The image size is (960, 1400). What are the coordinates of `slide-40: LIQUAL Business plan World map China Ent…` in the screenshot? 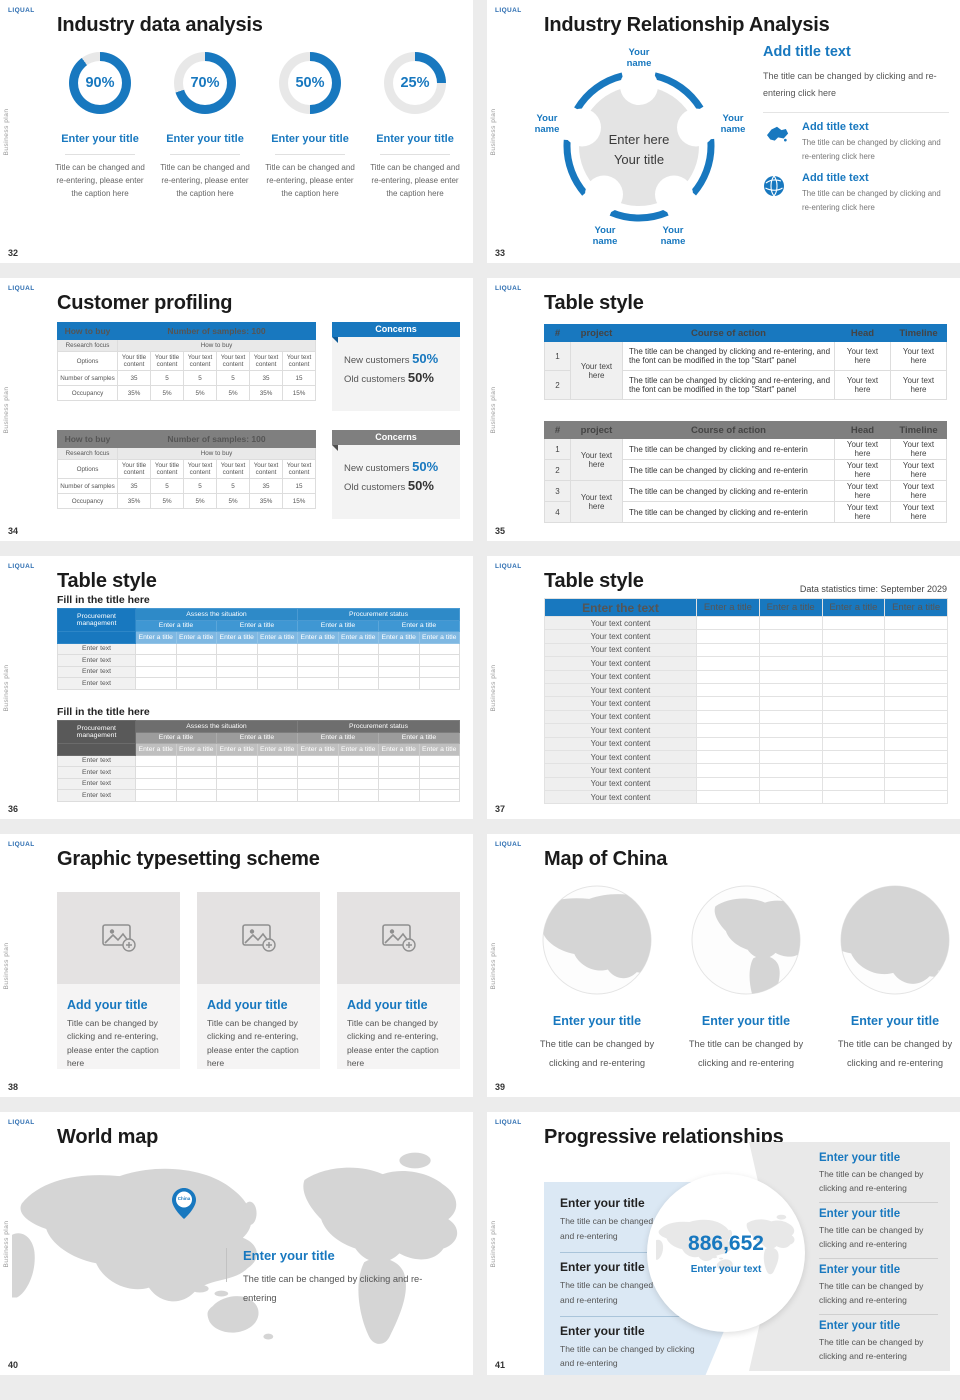 It's located at (236, 1243).